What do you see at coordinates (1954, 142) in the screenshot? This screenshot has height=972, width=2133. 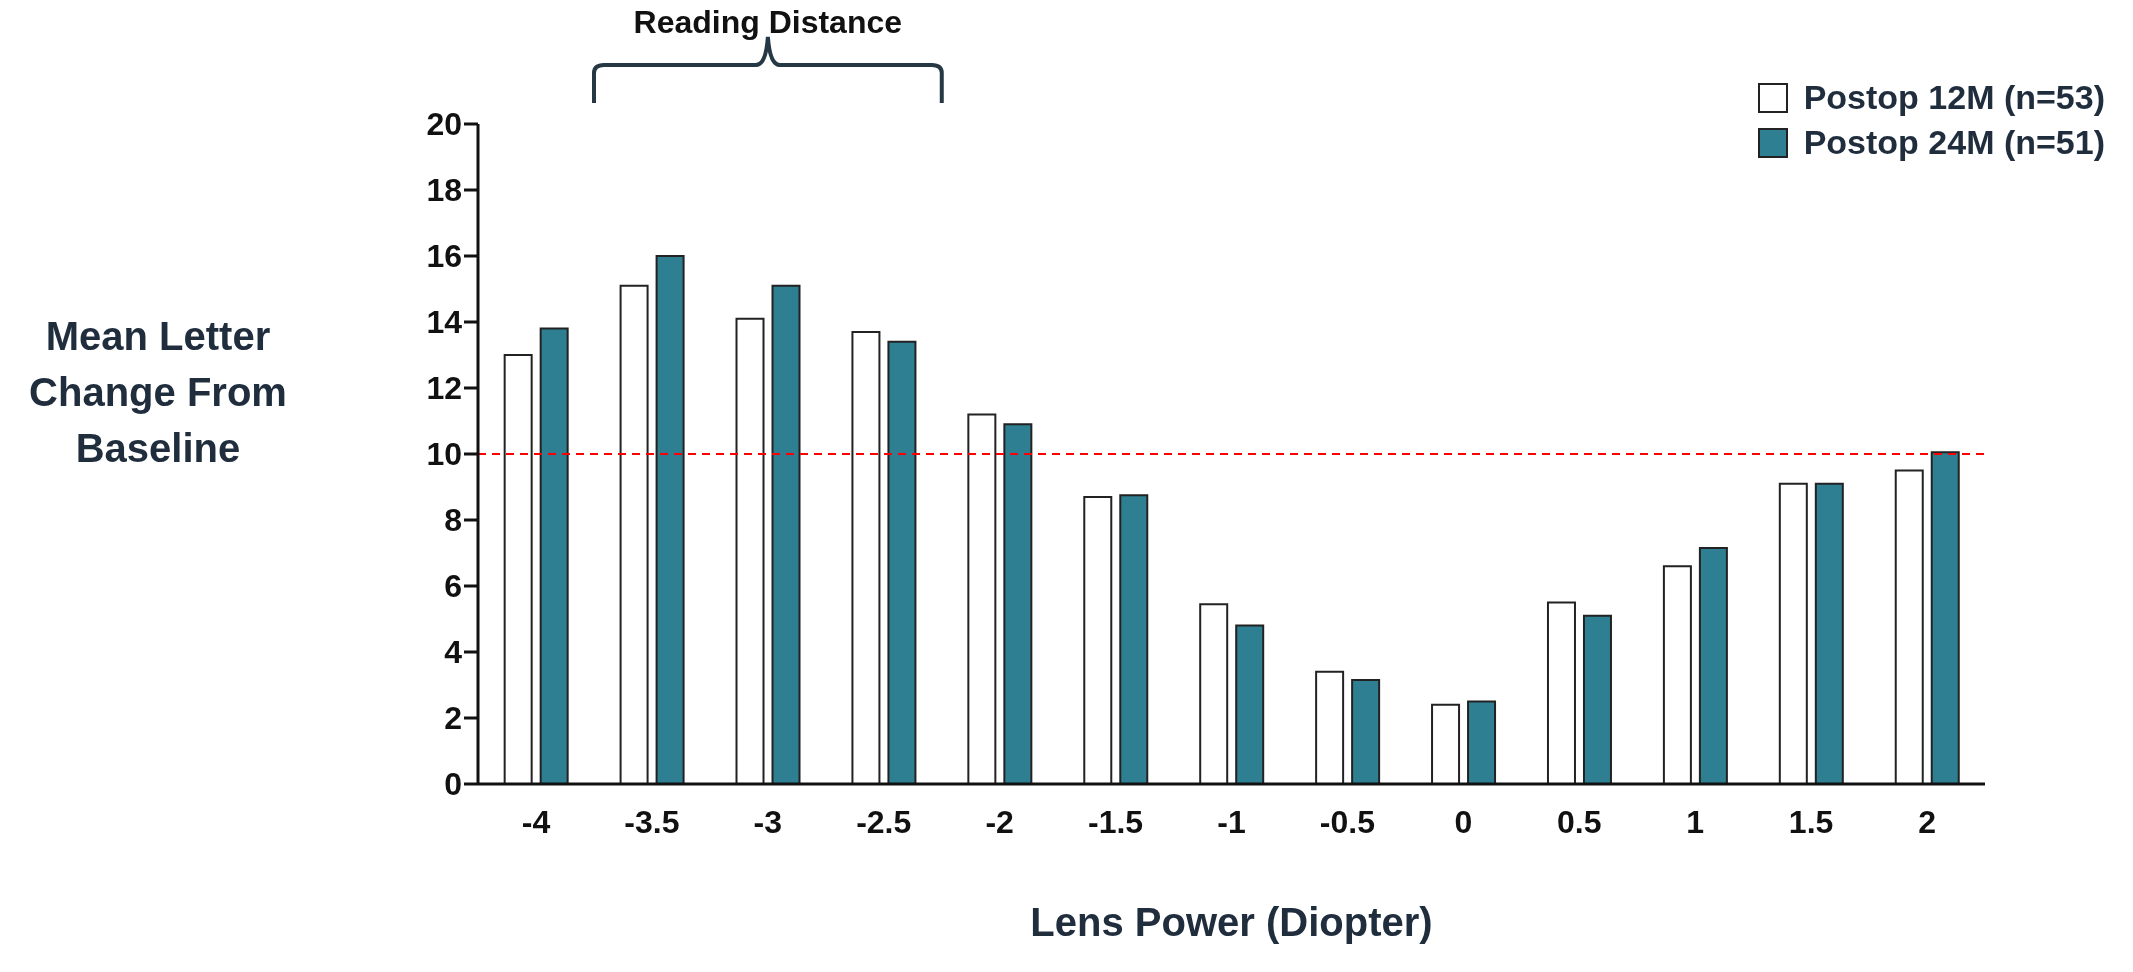 I see `legend-label: Postop 24M (n=51)` at bounding box center [1954, 142].